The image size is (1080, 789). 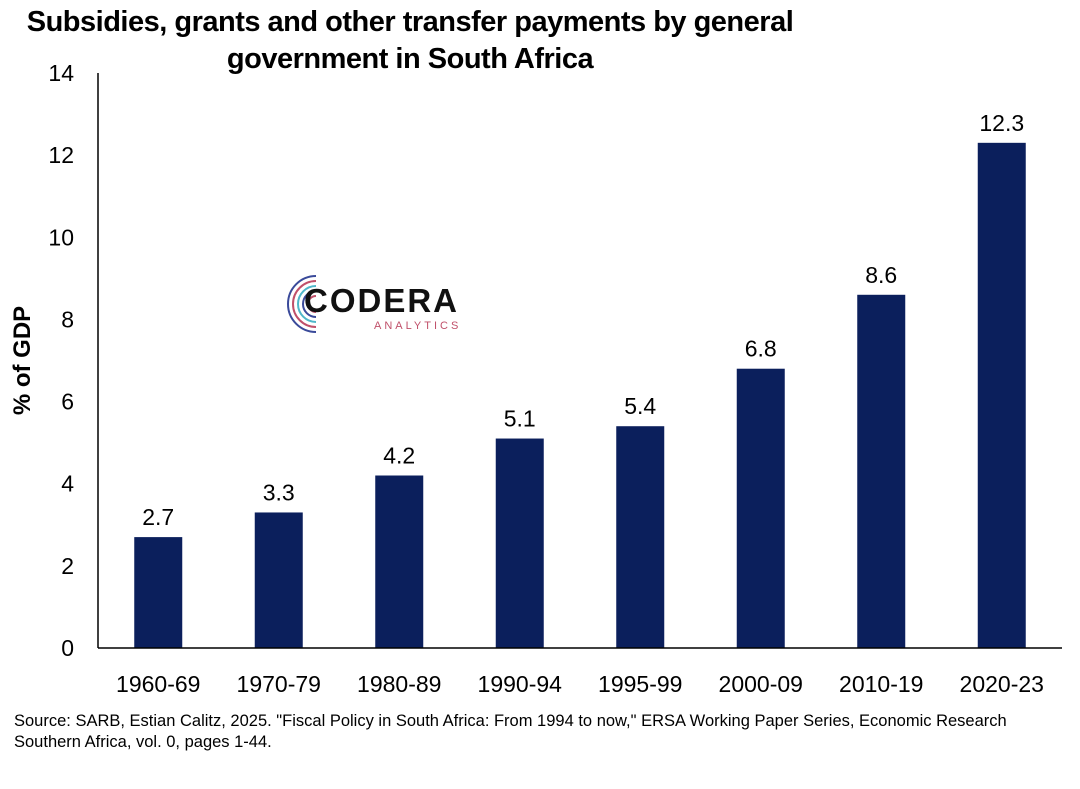 I want to click on y-tick-label: 4, so click(x=67, y=484).